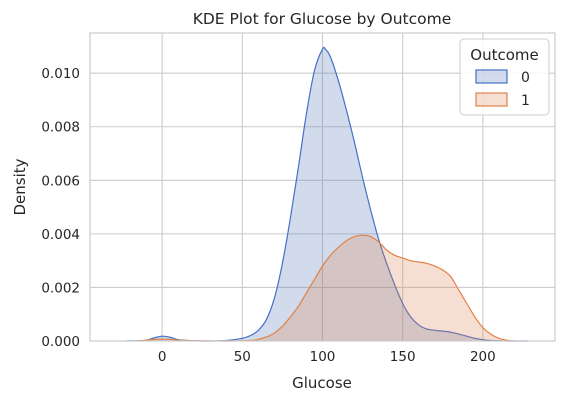 The image size is (565, 402). I want to click on x-tick-label: 0, so click(162, 357).